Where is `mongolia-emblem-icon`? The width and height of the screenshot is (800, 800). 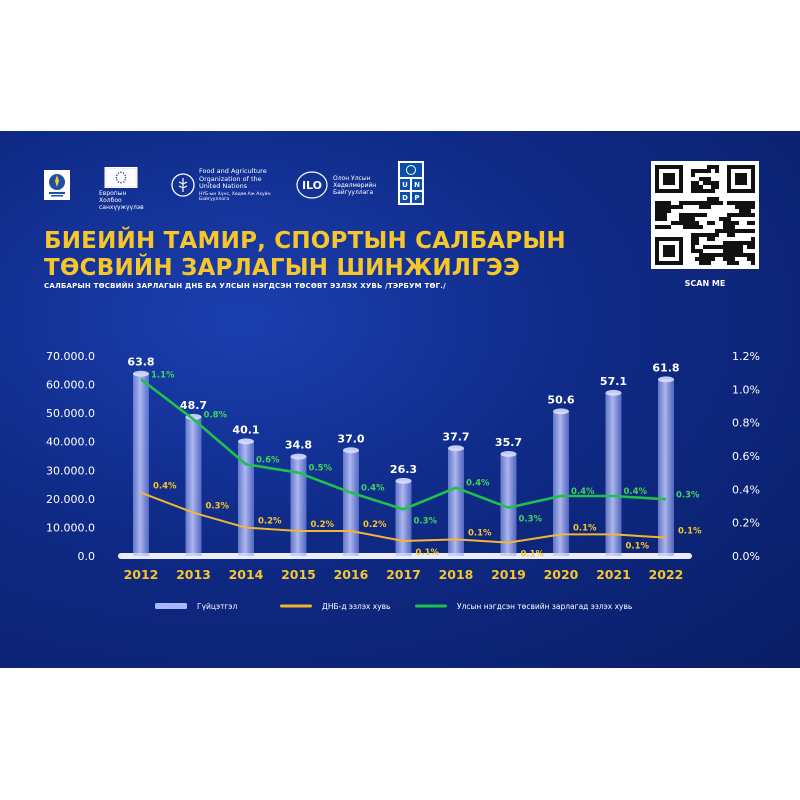 mongolia-emblem-icon is located at coordinates (57, 185).